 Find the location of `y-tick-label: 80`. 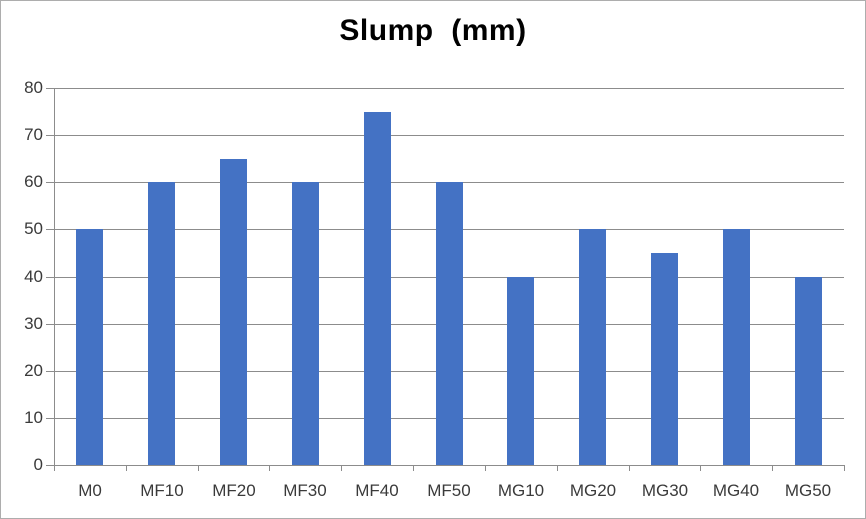

y-tick-label: 80 is located at coordinates (33, 87).